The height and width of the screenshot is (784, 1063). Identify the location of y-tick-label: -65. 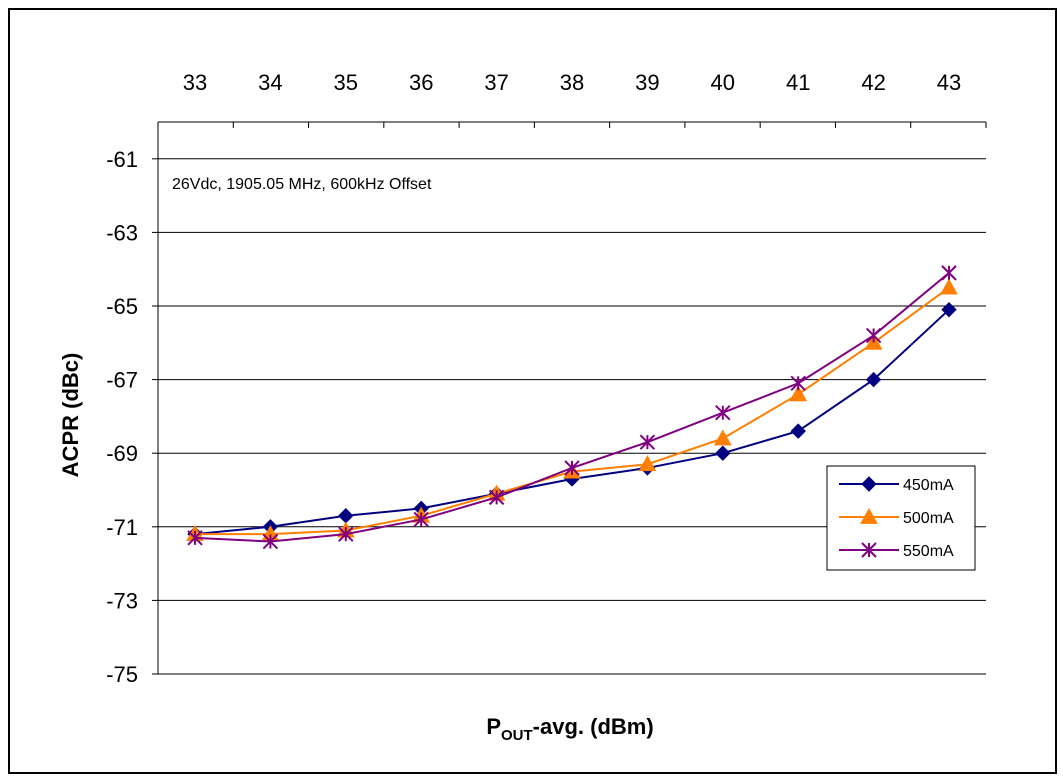
(122, 306).